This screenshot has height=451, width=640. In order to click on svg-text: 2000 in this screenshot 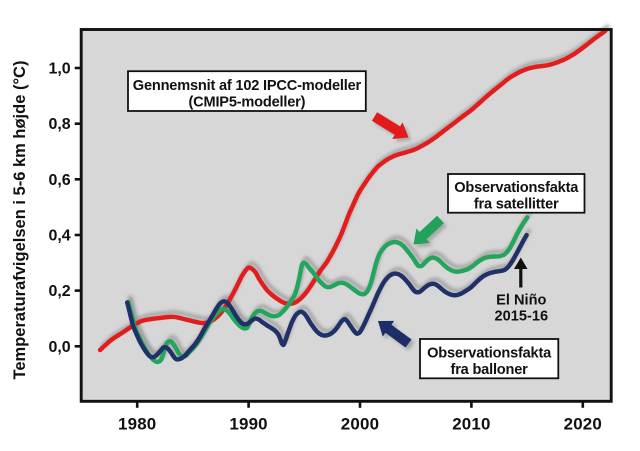, I will do `click(360, 424)`.